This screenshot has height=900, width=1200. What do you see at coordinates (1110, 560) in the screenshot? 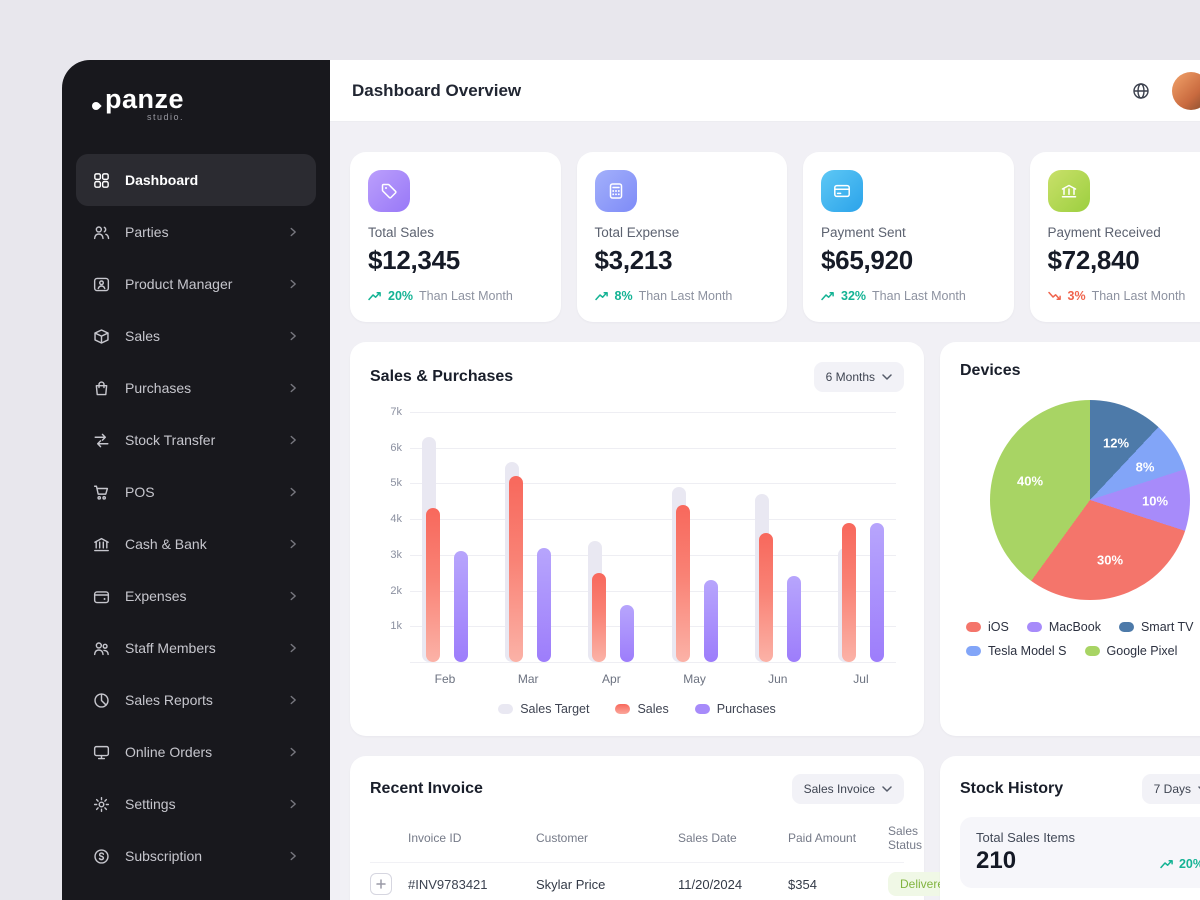
I see `pie-percentage-label: 30%` at bounding box center [1110, 560].